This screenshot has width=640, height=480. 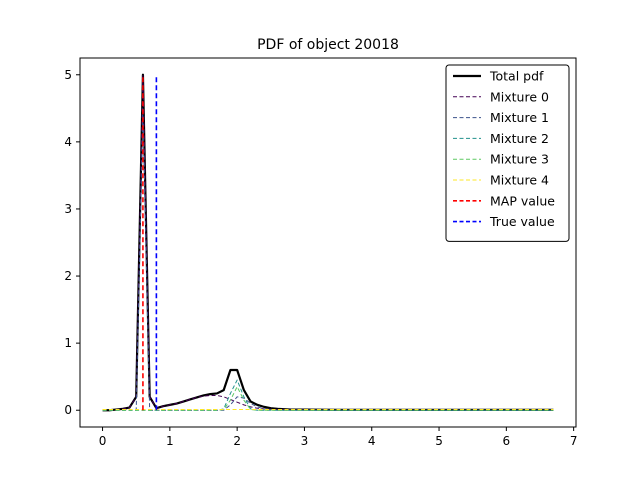 I want to click on x-tick-label: 0, so click(x=103, y=441).